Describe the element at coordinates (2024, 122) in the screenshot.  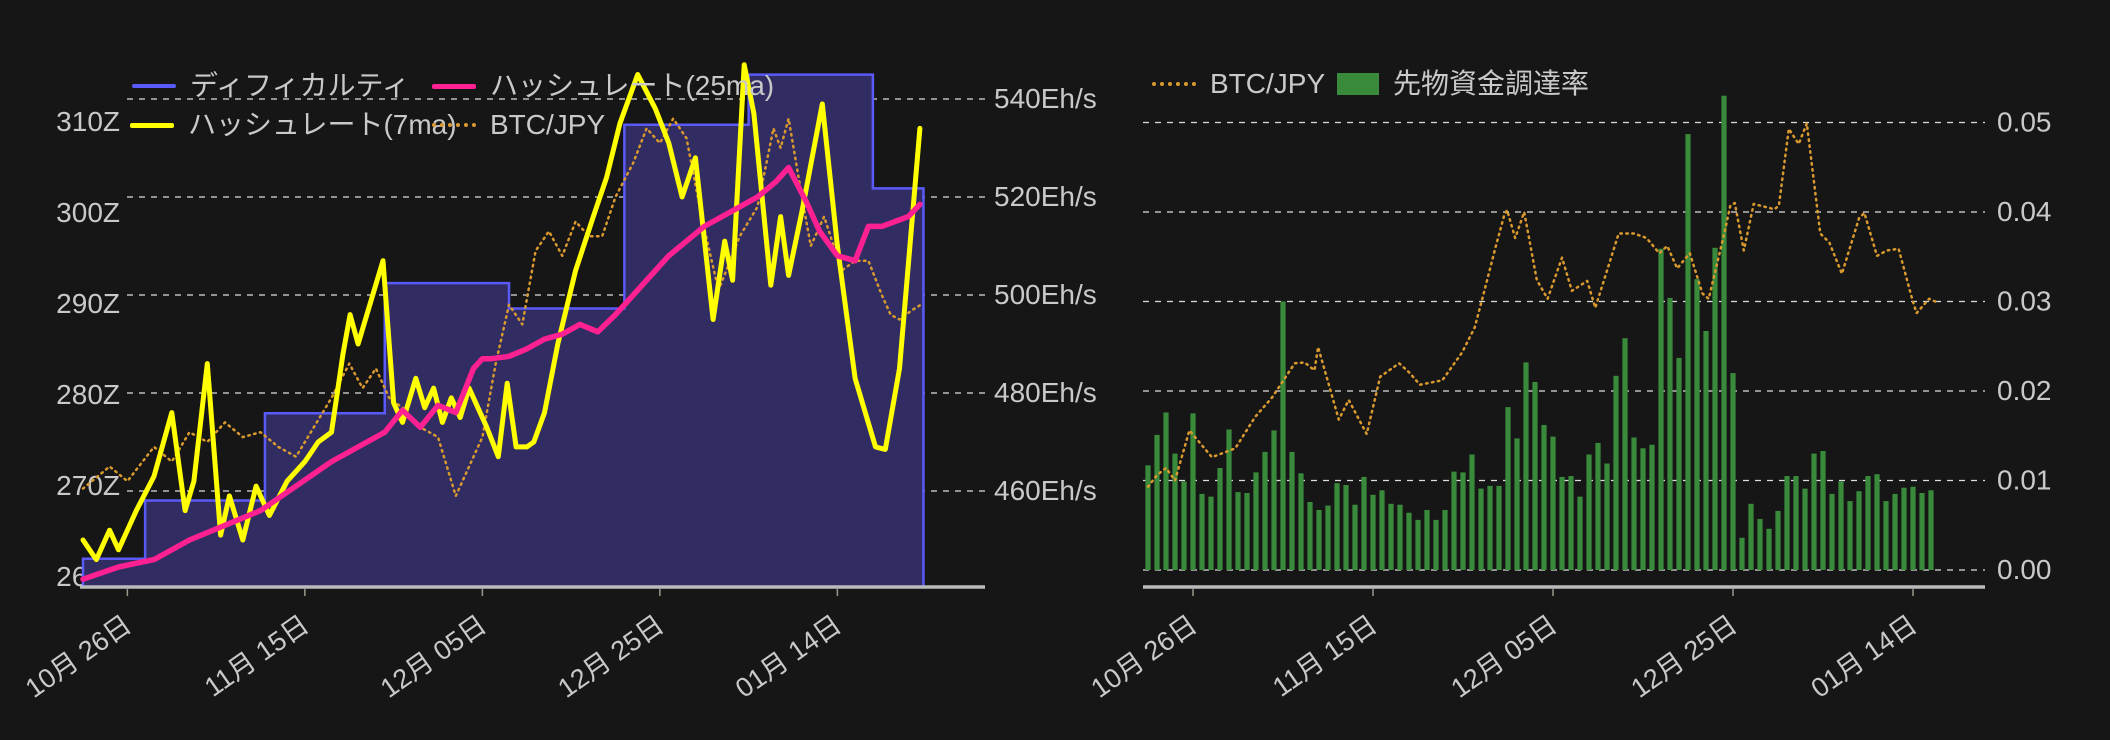
I see `rate-axis-tick-label: 0.05` at that location.